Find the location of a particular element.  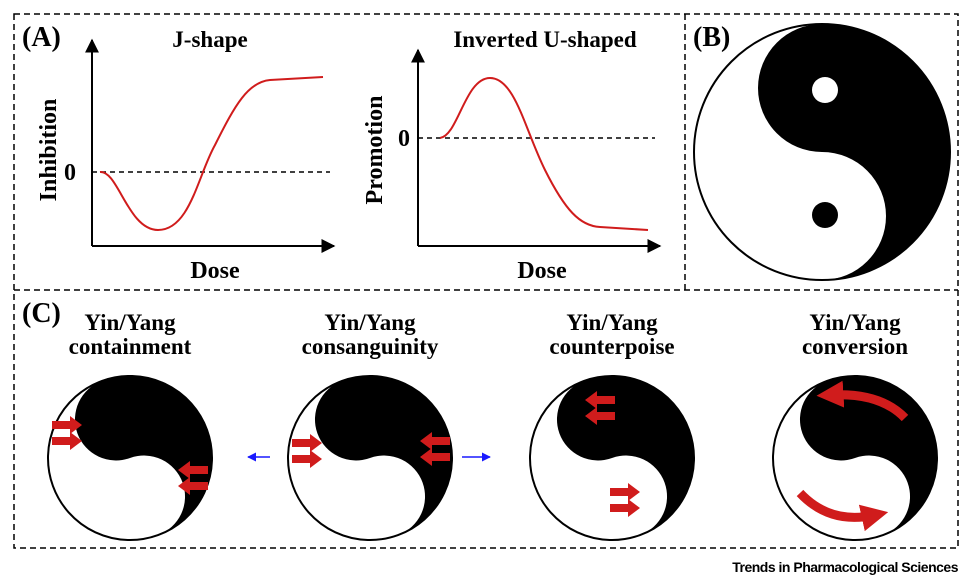

panel-label: (B) is located at coordinates (711, 37).